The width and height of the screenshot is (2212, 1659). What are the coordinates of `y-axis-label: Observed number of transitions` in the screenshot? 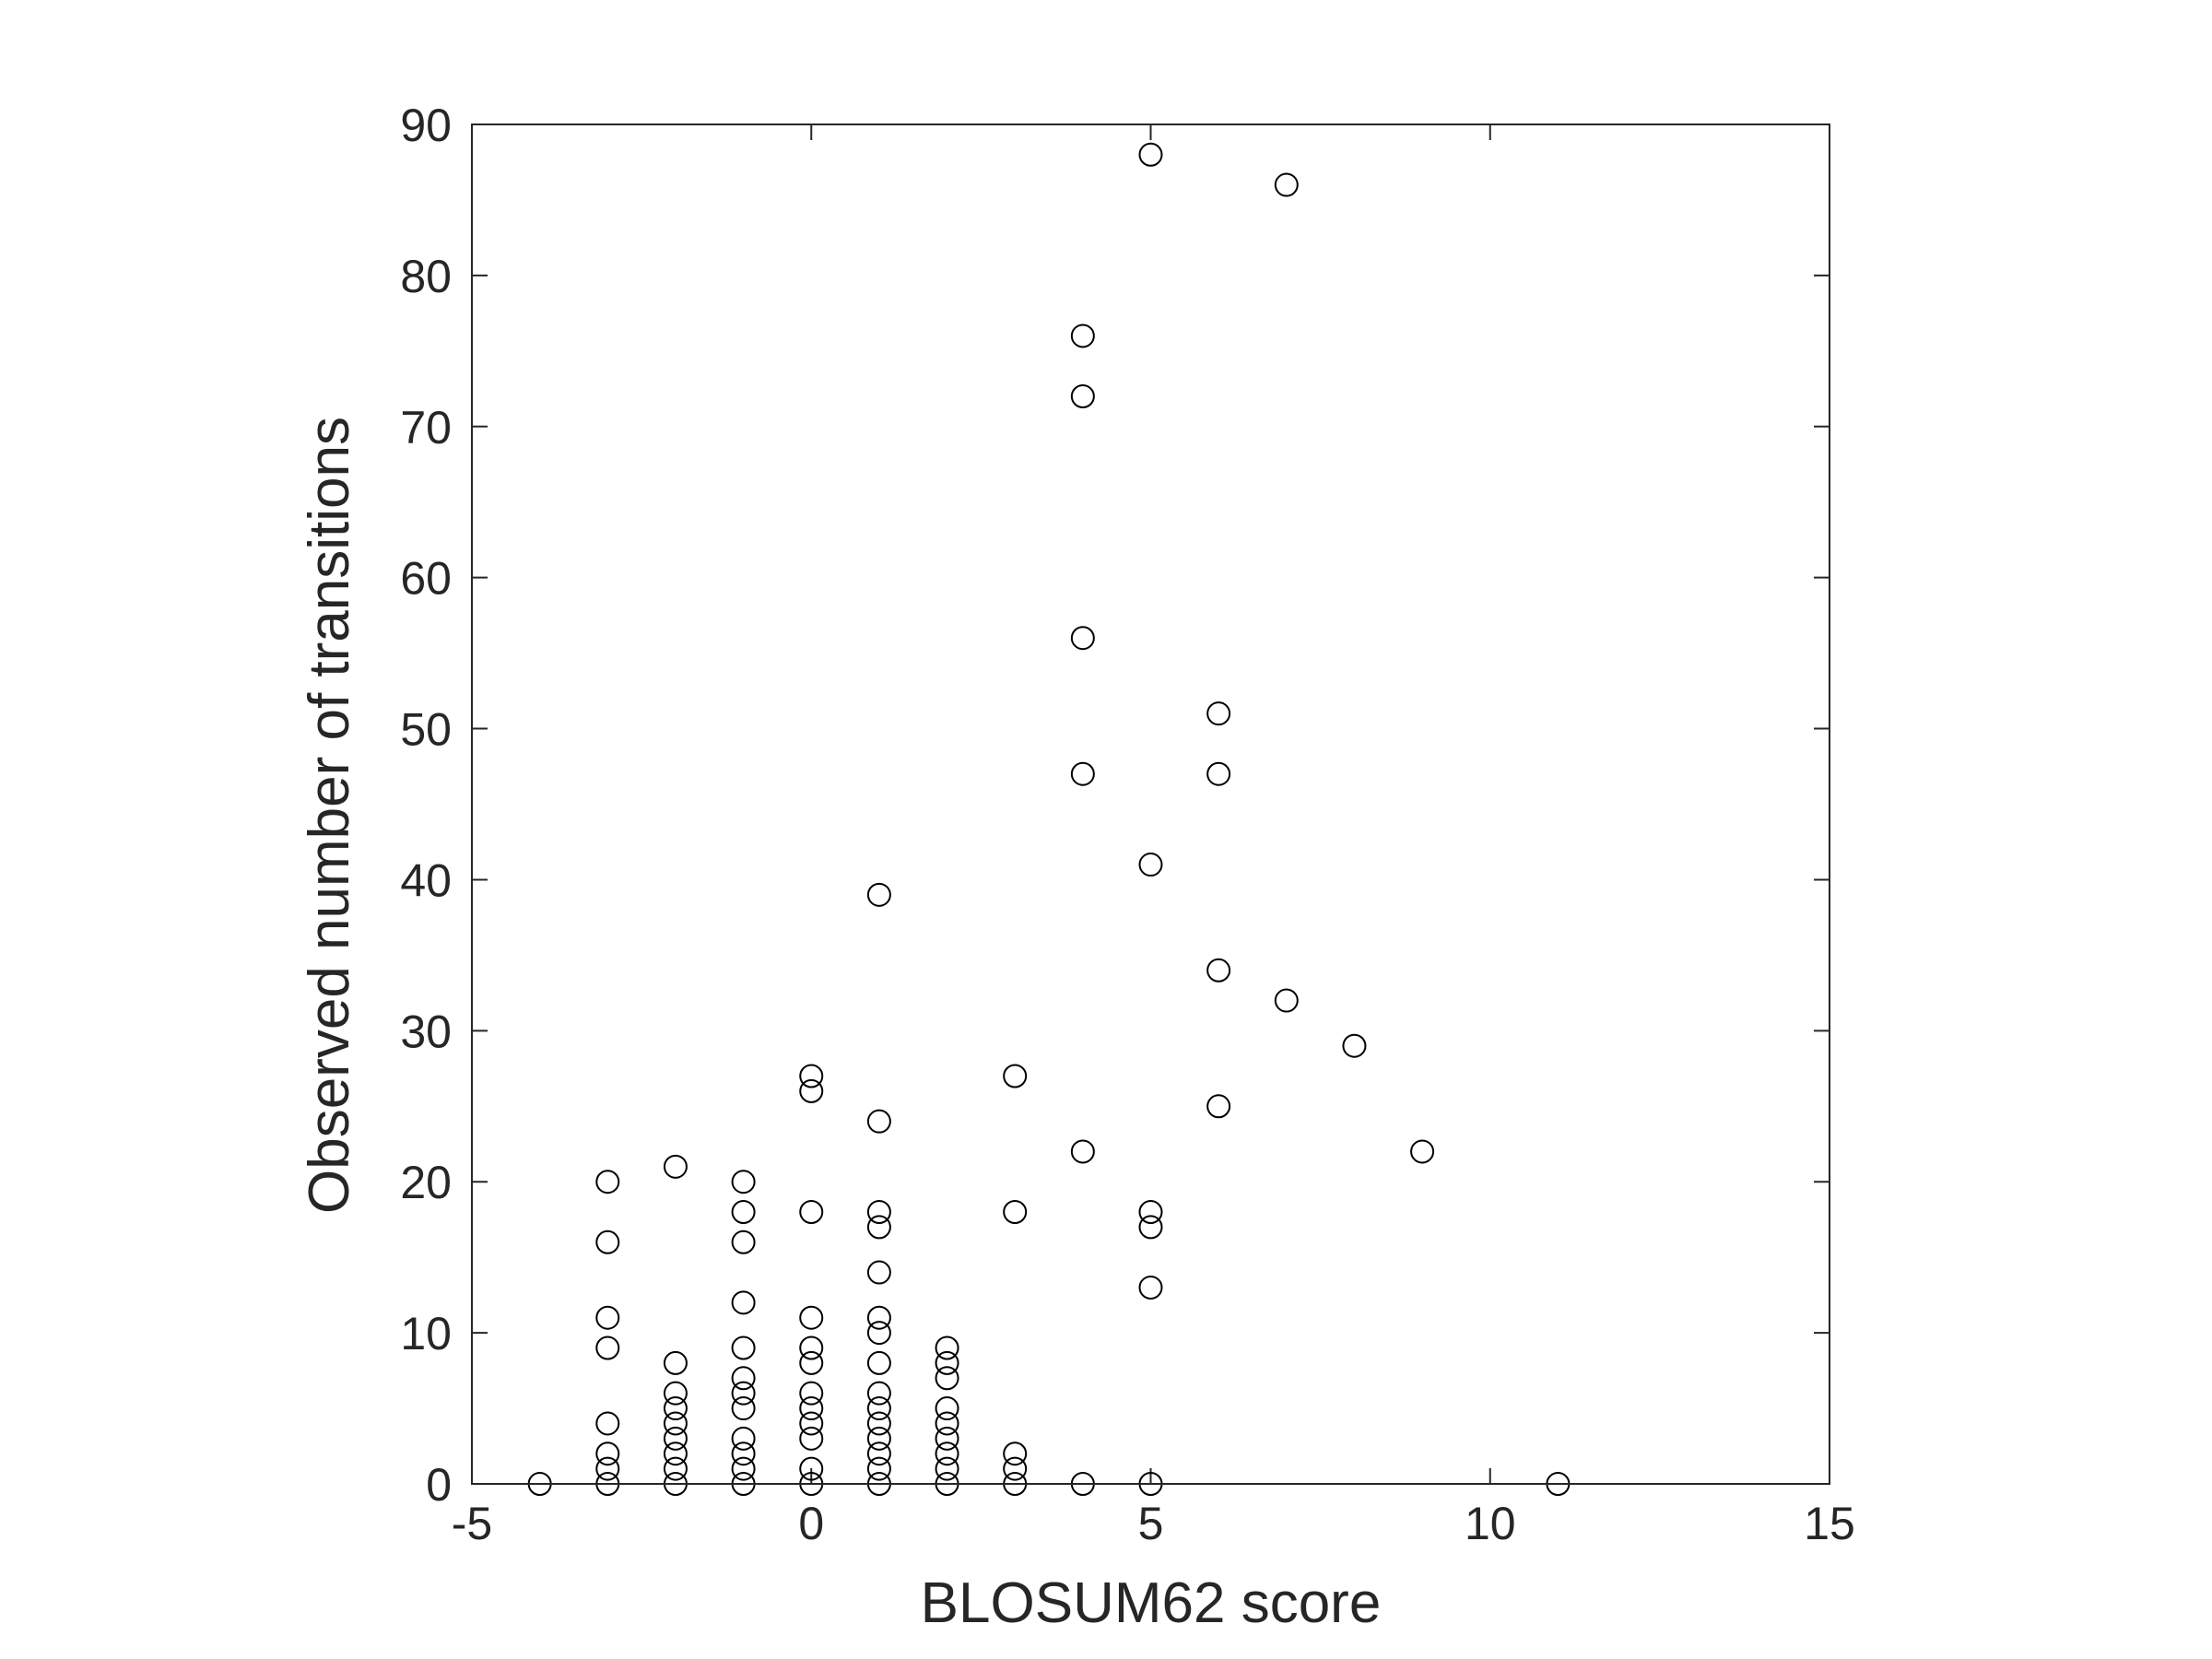 It's located at (329, 815).